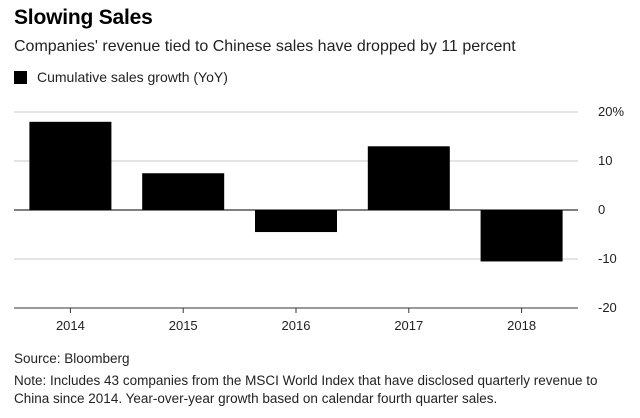 The width and height of the screenshot is (640, 418). Describe the element at coordinates (521, 325) in the screenshot. I see `x-tick-label: 2018` at that location.